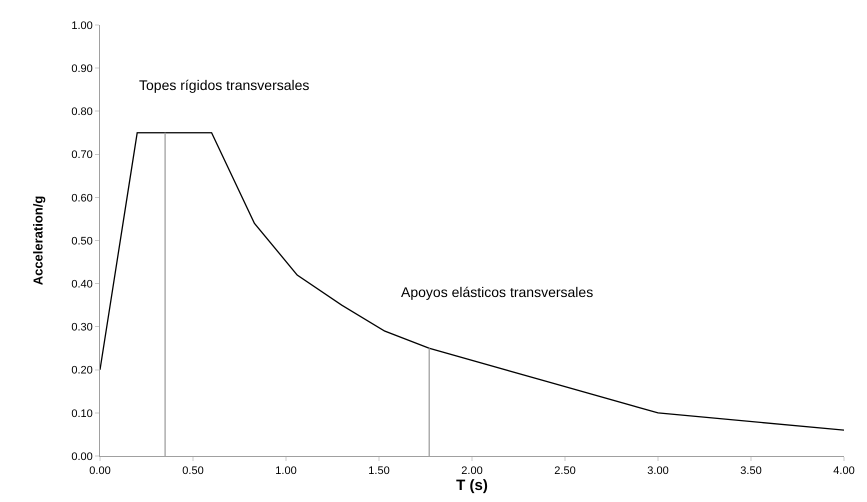 The image size is (867, 502). What do you see at coordinates (82, 68) in the screenshot?
I see `y-tick-label: 0.90` at bounding box center [82, 68].